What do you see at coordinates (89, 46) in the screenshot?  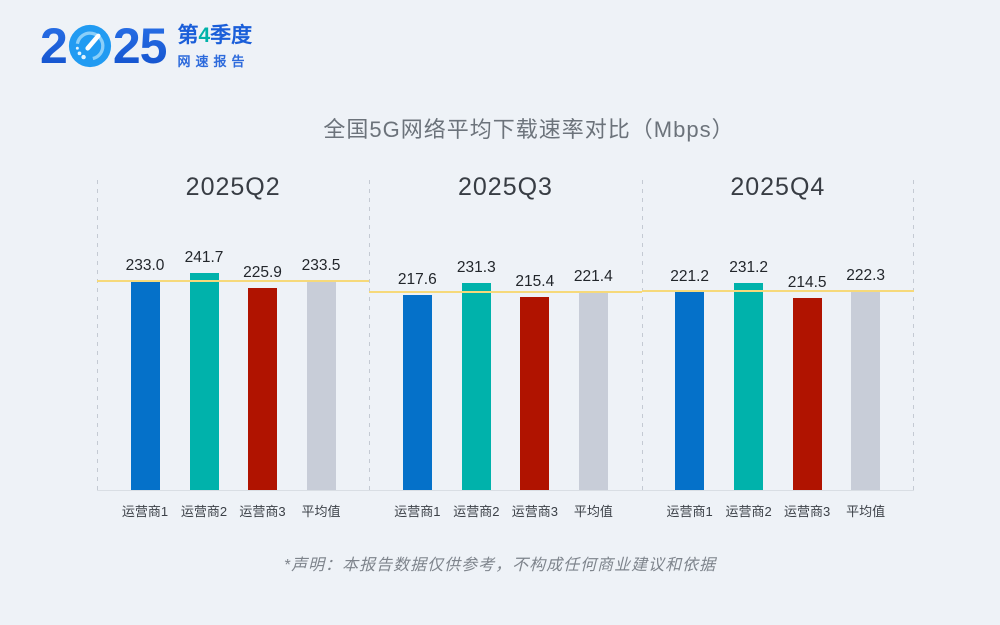 I see `speedometer-icon` at bounding box center [89, 46].